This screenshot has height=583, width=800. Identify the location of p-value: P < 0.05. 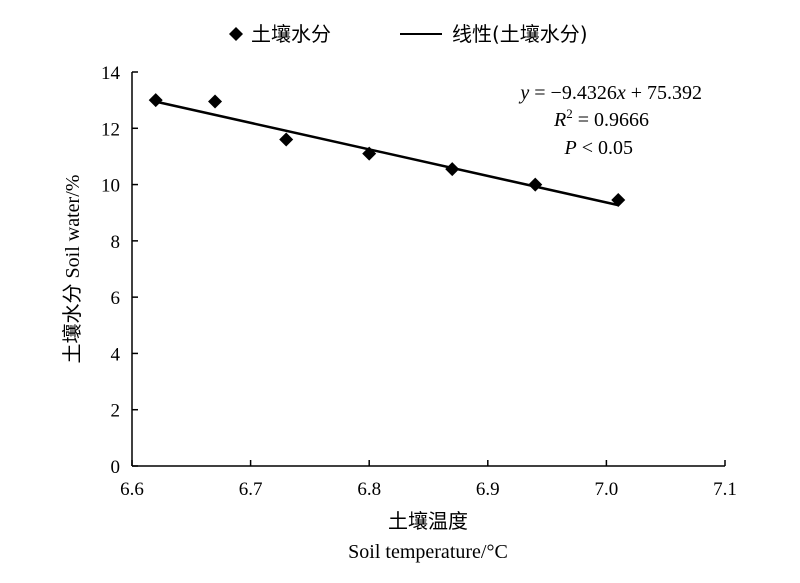
(599, 148).